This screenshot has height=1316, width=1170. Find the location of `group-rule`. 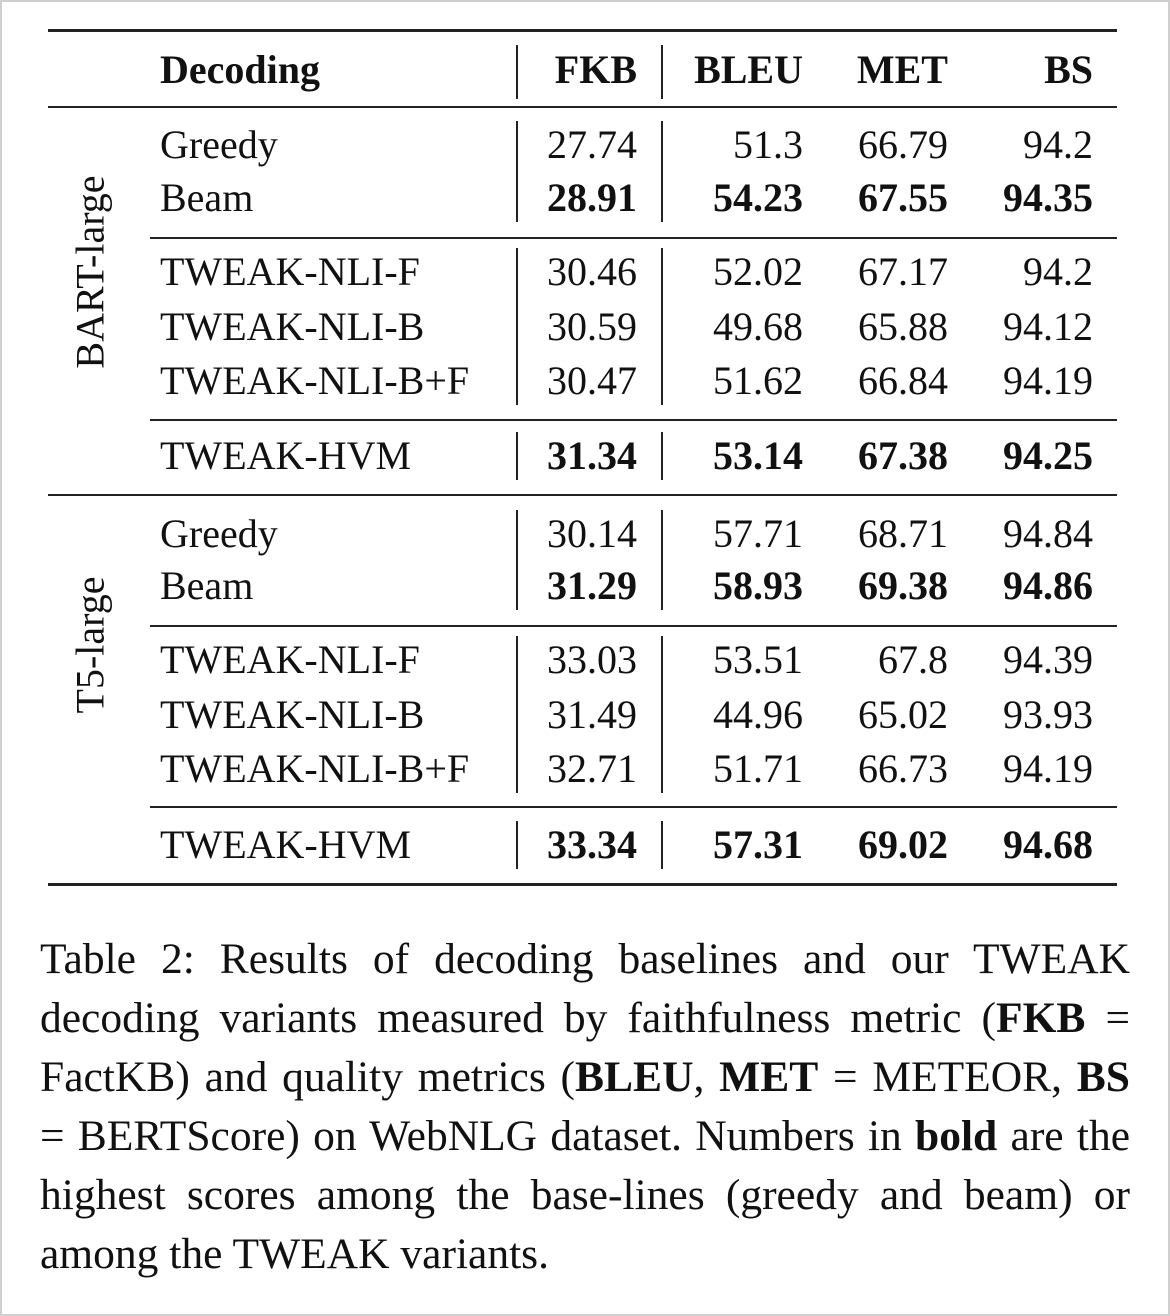

group-rule is located at coordinates (582, 495).